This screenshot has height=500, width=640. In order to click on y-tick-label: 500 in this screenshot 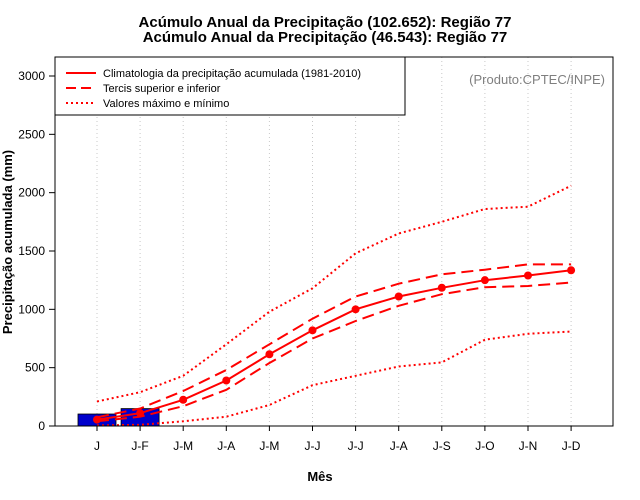, I will do `click(35, 368)`.